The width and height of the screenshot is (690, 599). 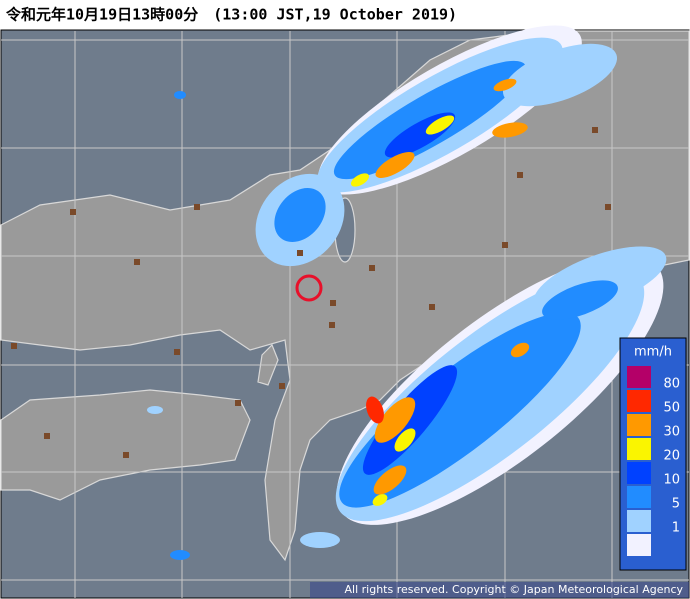 I want to click on legend-label: 80, so click(x=671, y=384).